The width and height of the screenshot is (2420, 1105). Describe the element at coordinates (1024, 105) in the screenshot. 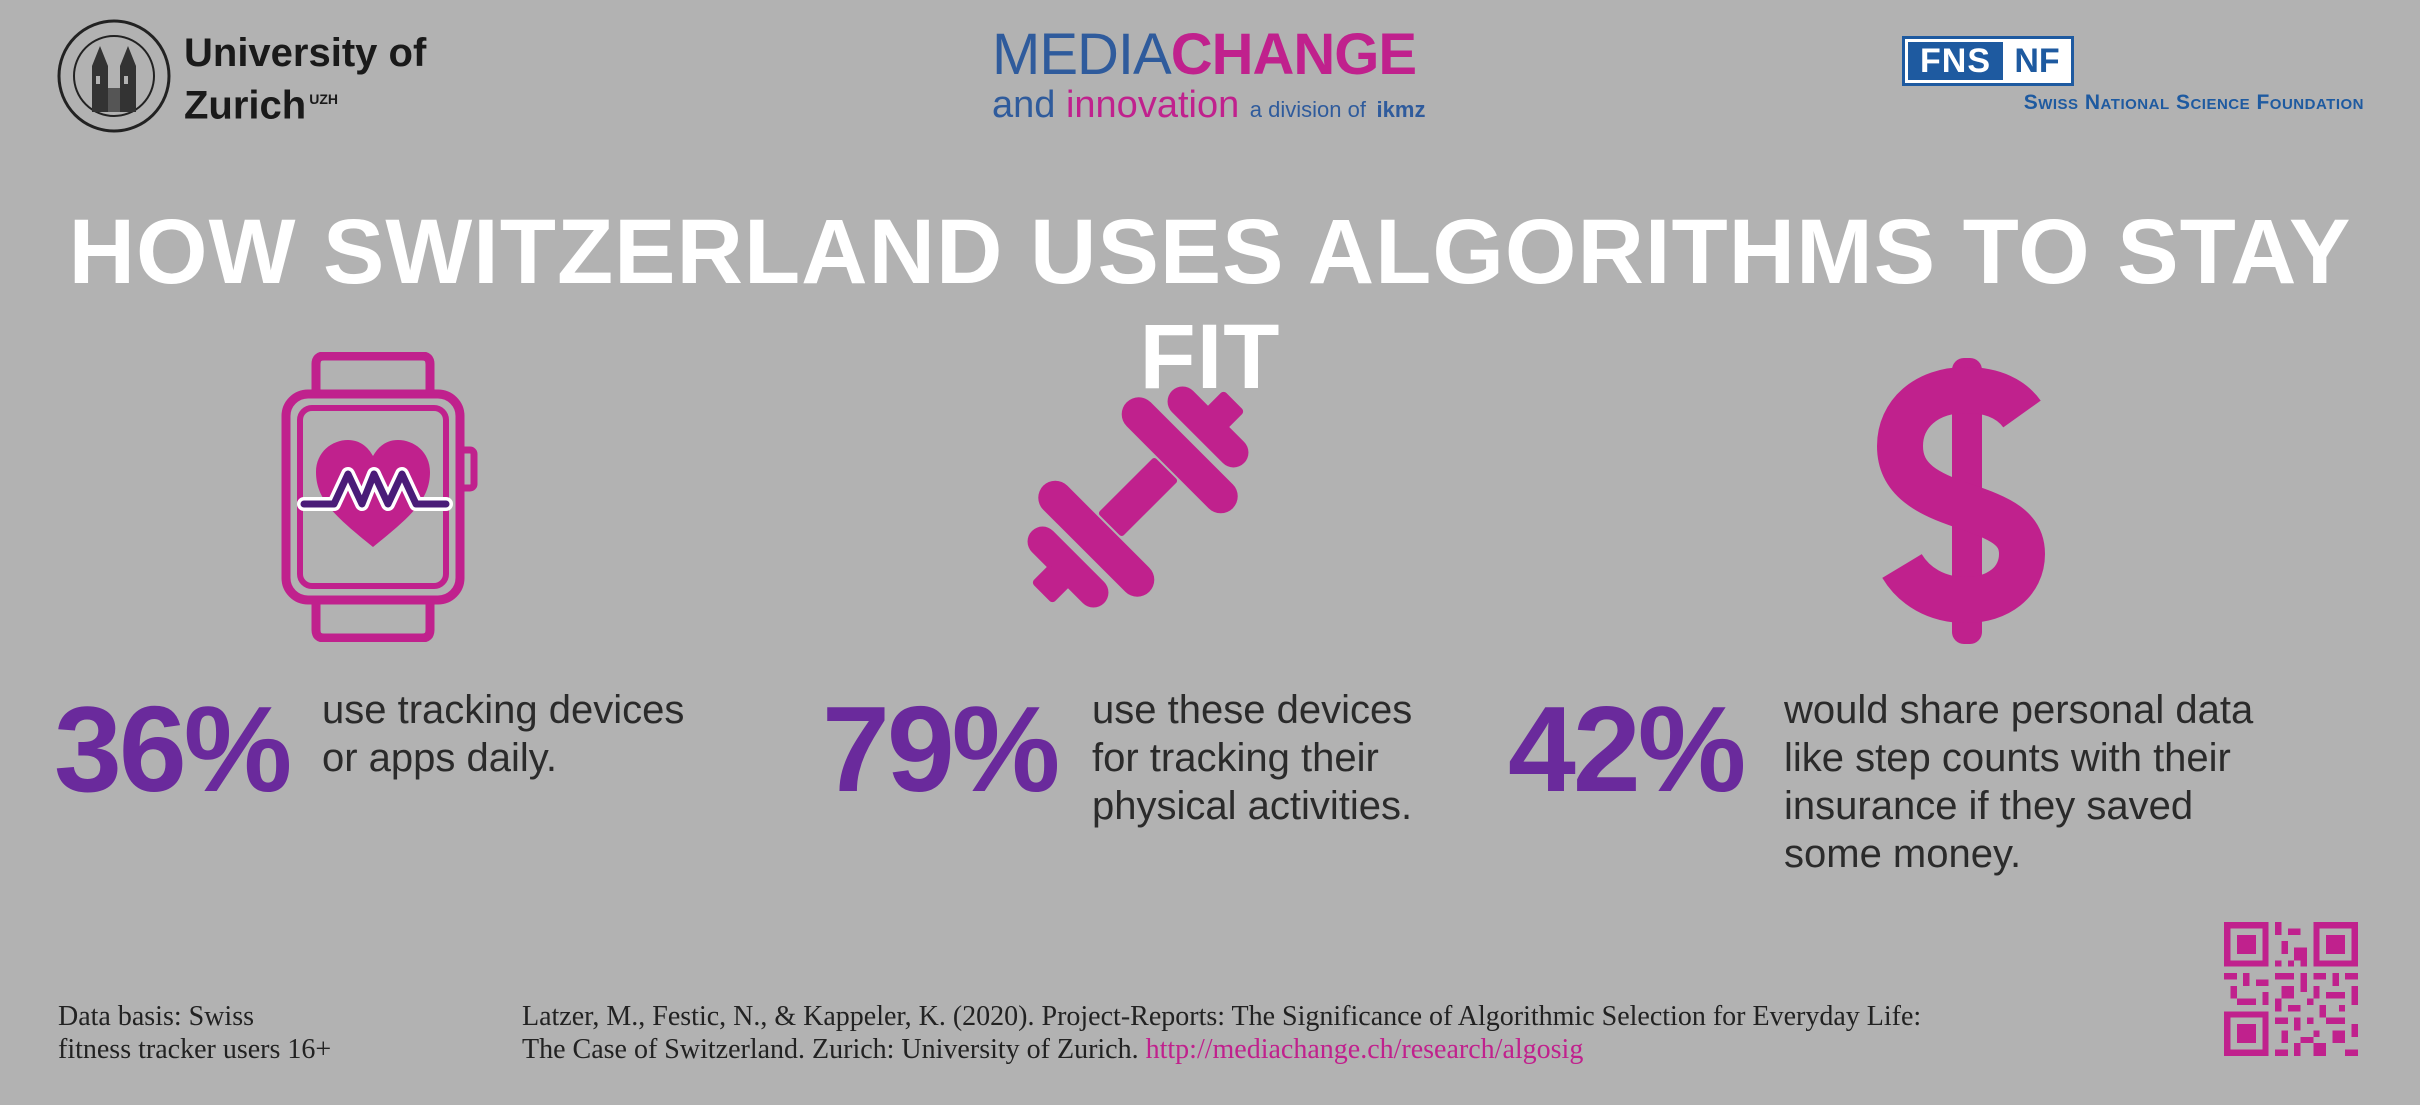

I see `tagline-and: and` at that location.